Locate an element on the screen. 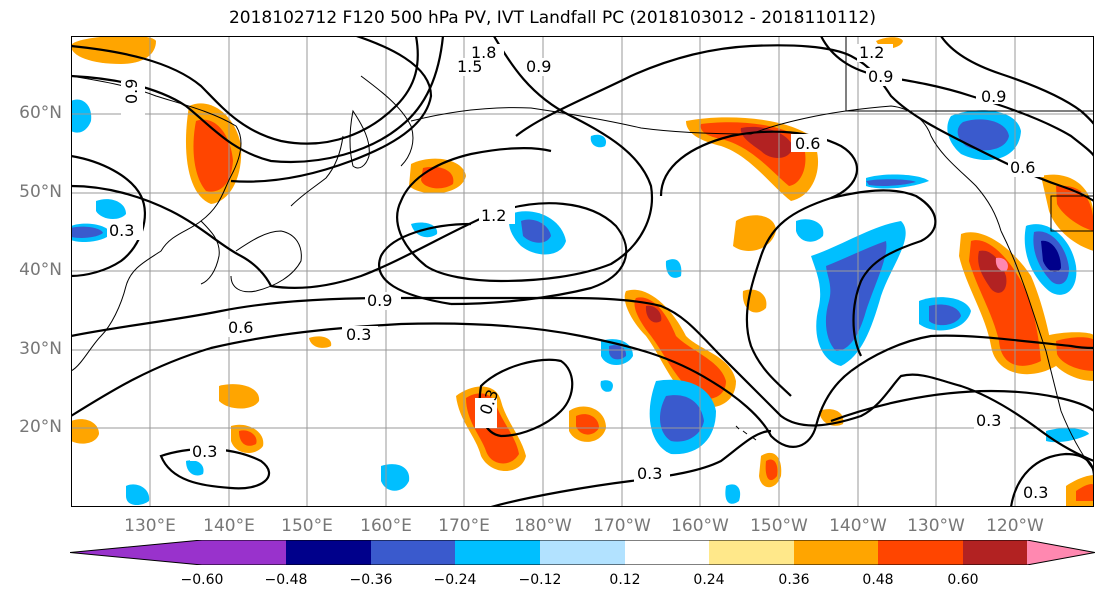  lon-label: 140°E is located at coordinates (229, 526).